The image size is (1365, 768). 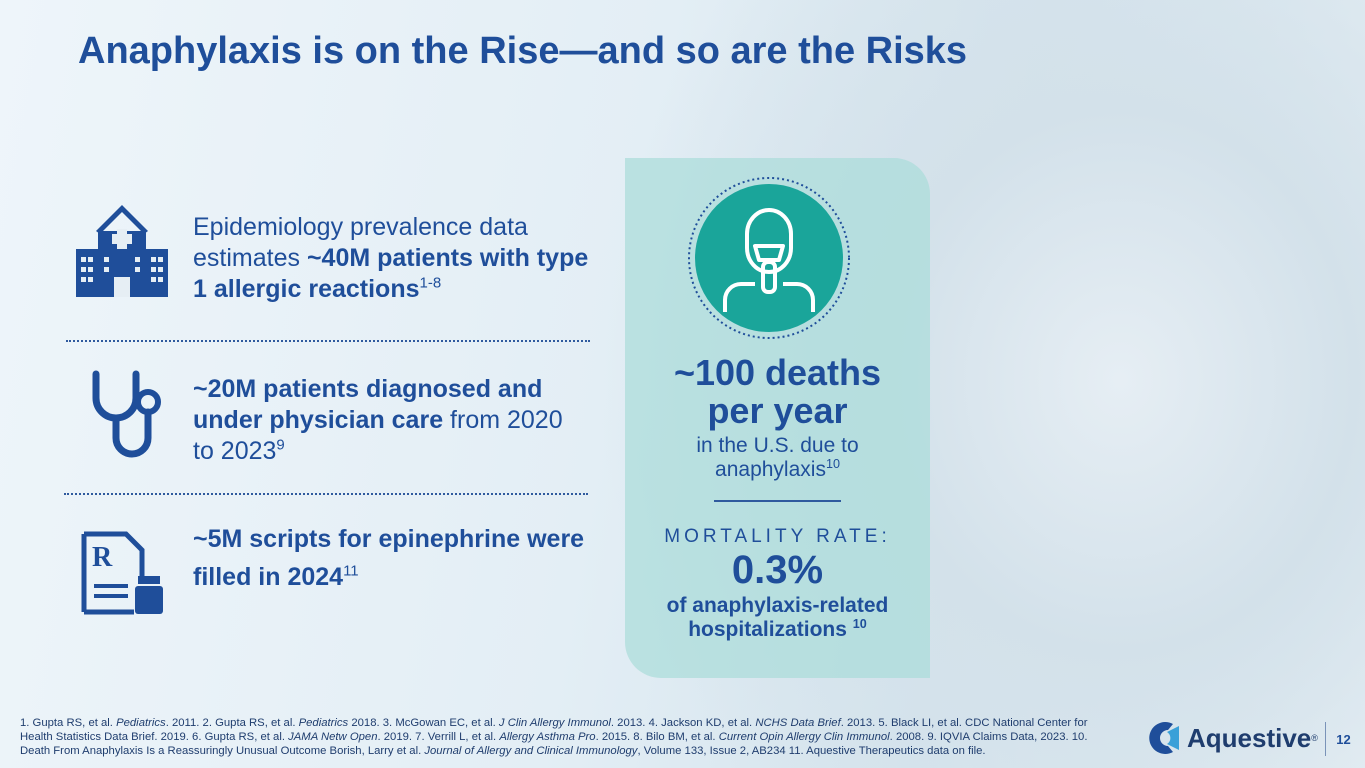 I want to click on rate-label: MORTALITY RATE:, so click(x=777, y=536).